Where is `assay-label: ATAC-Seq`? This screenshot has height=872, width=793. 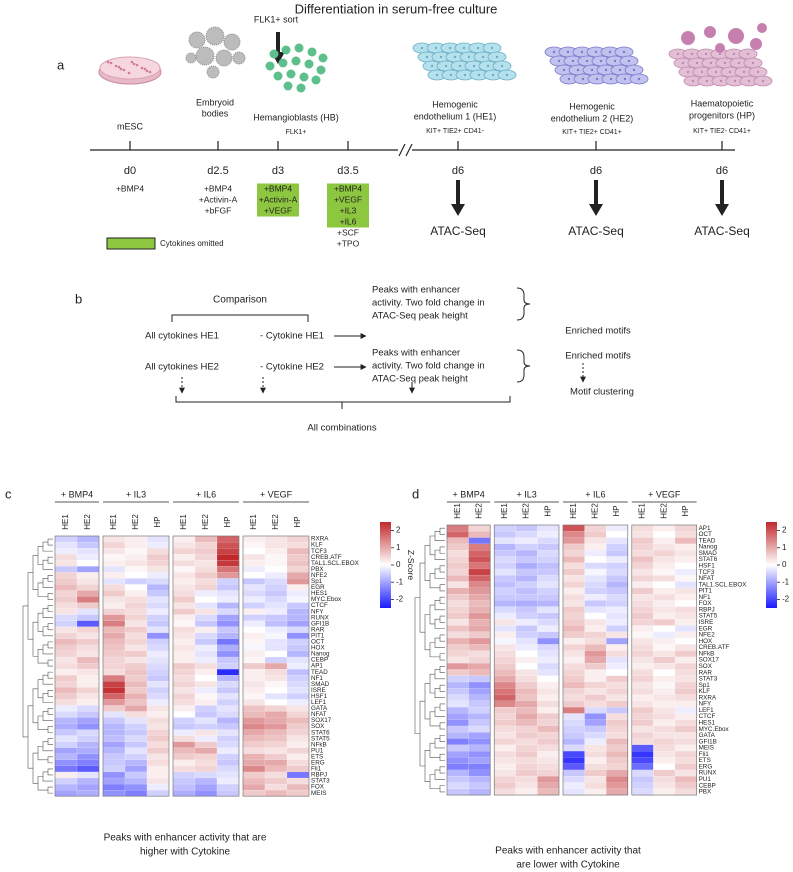 assay-label: ATAC-Seq is located at coordinates (722, 231).